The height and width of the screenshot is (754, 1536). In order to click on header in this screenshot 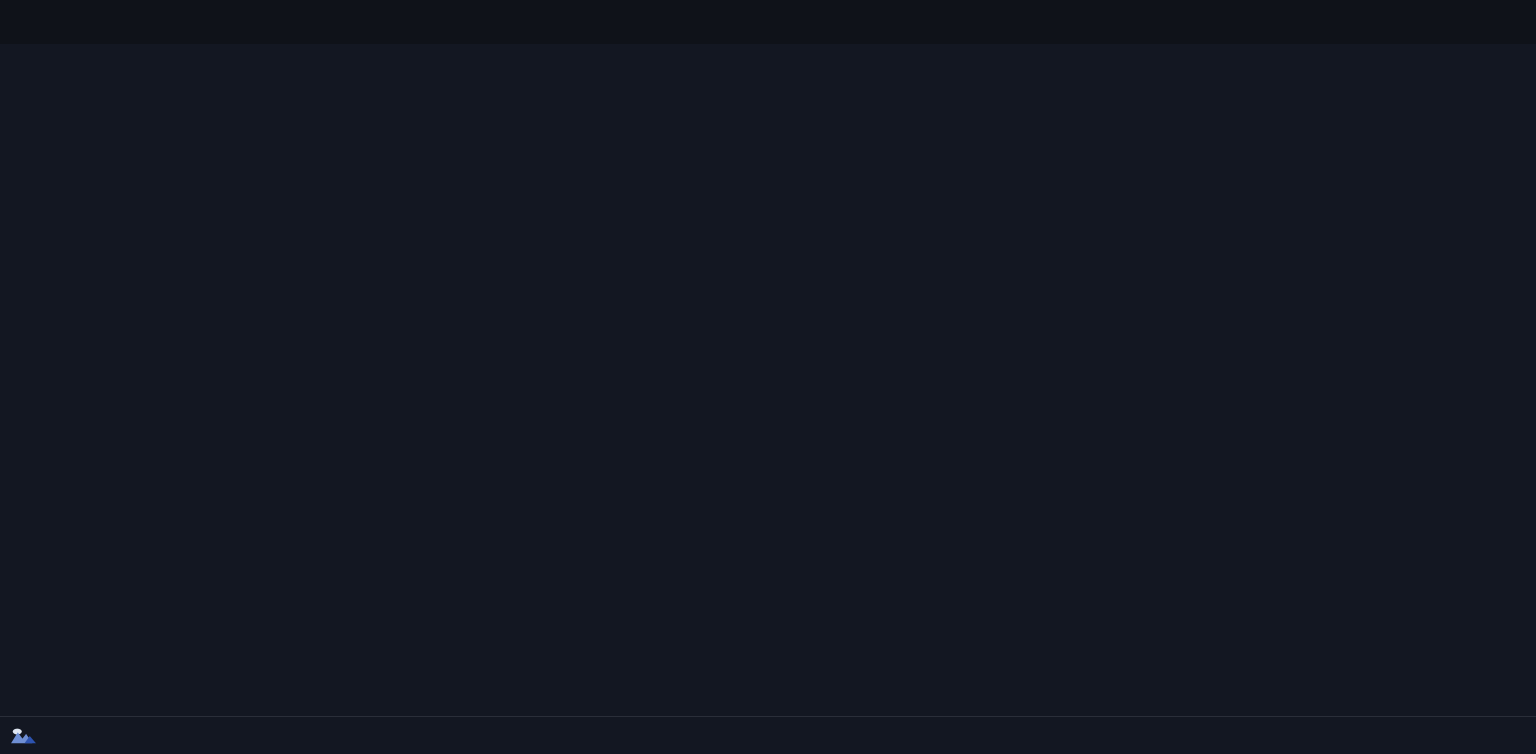, I will do `click(768, 22)`.